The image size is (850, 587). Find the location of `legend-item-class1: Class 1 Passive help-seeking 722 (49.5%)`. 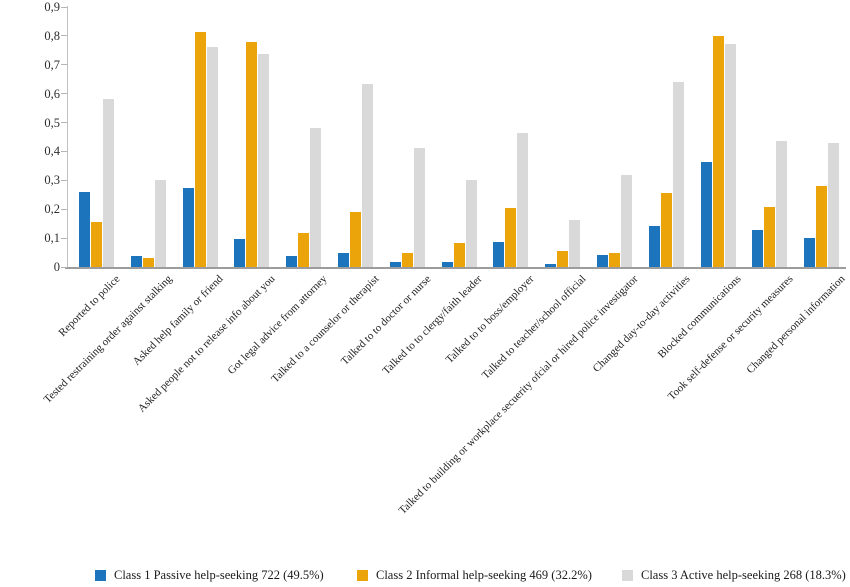

legend-item-class1: Class 1 Passive help-seeking 722 (49.5%) is located at coordinates (209, 575).